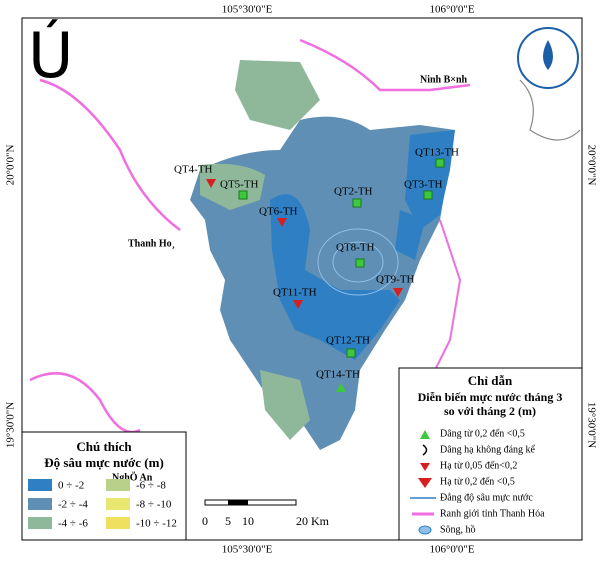 The image size is (602, 562). I want to click on station-label: QT14-TH, so click(338, 375).